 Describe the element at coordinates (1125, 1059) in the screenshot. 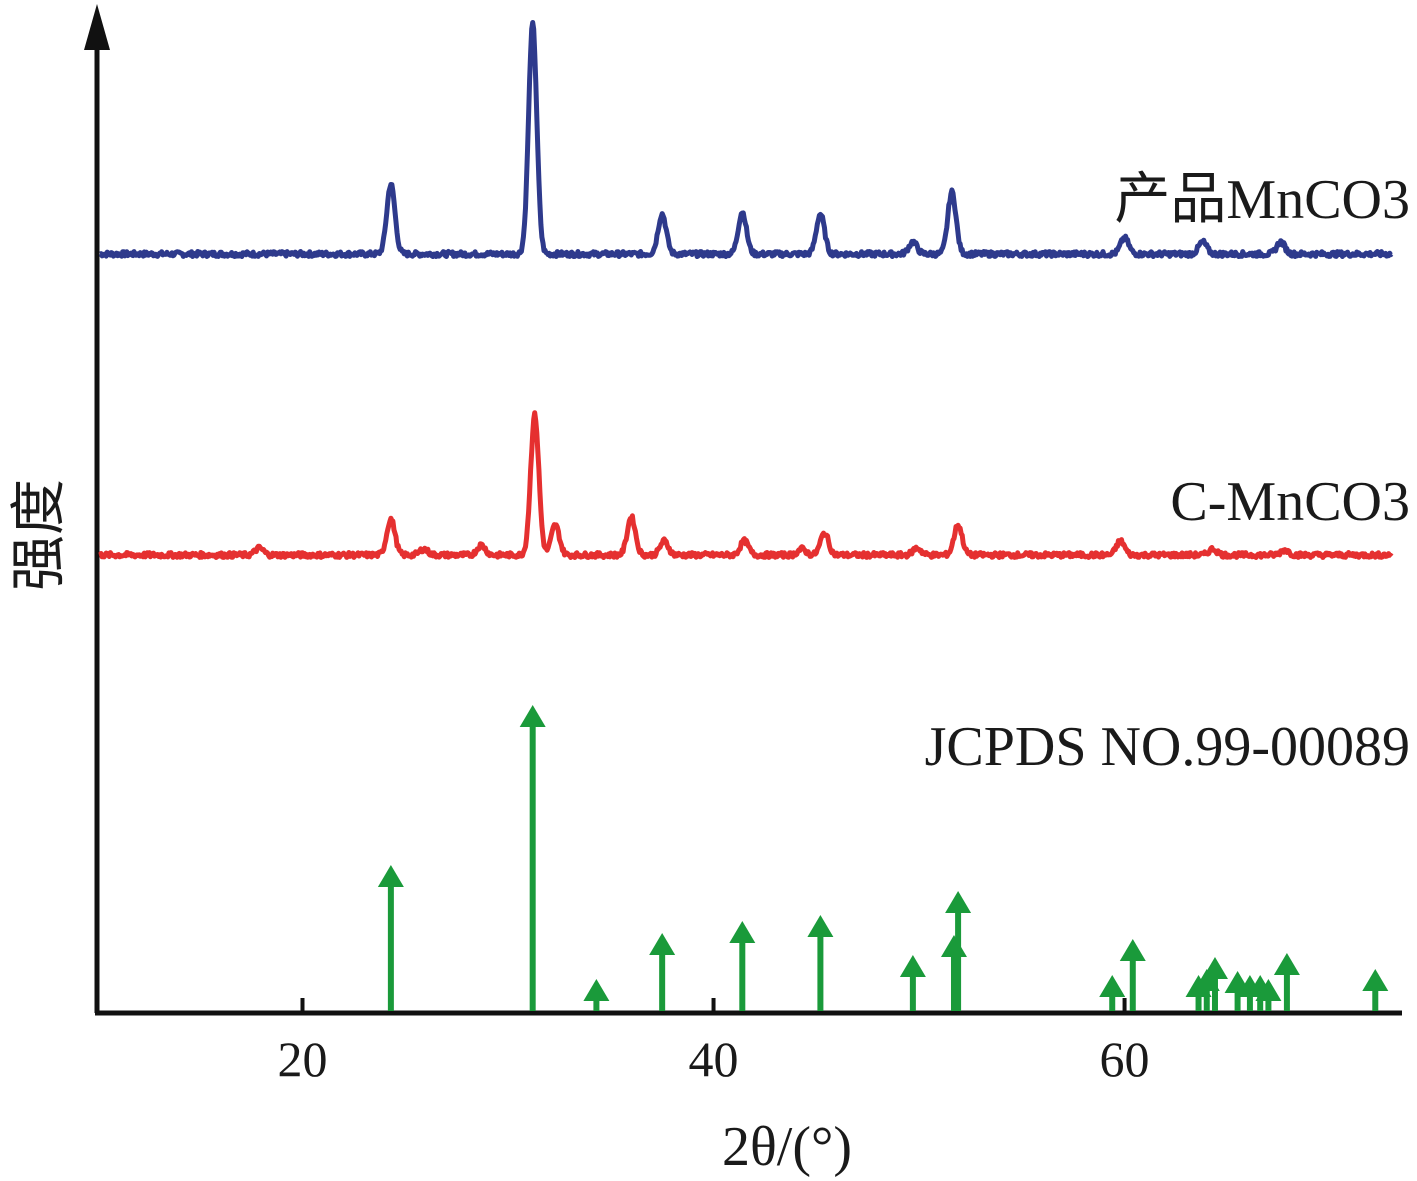

I see `x-tick-label: 60` at that location.